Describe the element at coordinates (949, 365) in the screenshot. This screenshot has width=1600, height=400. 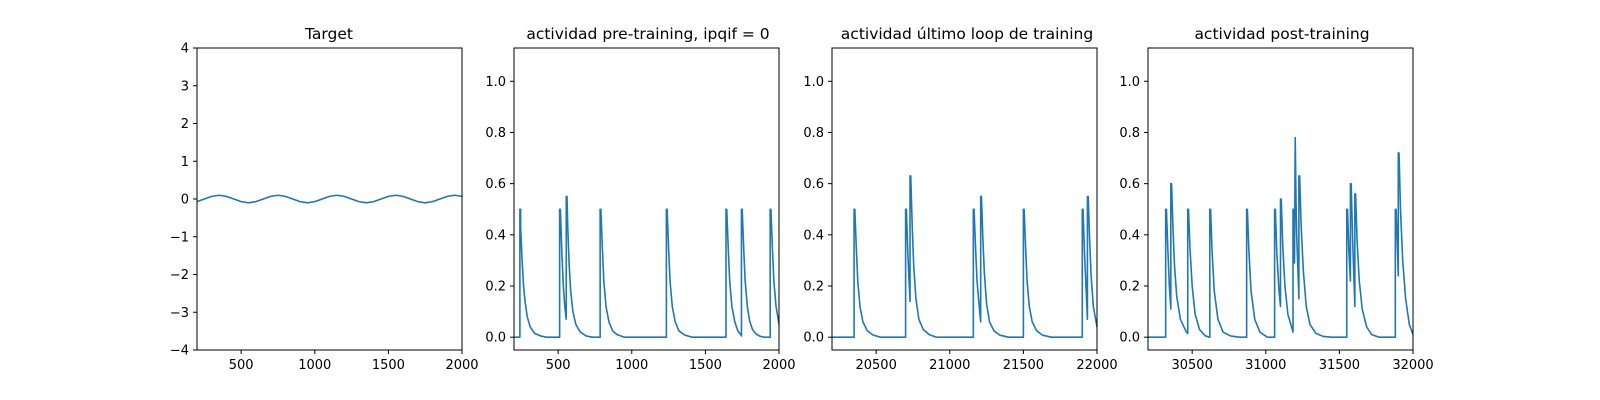
I see `x-tick-label: 21000` at that location.